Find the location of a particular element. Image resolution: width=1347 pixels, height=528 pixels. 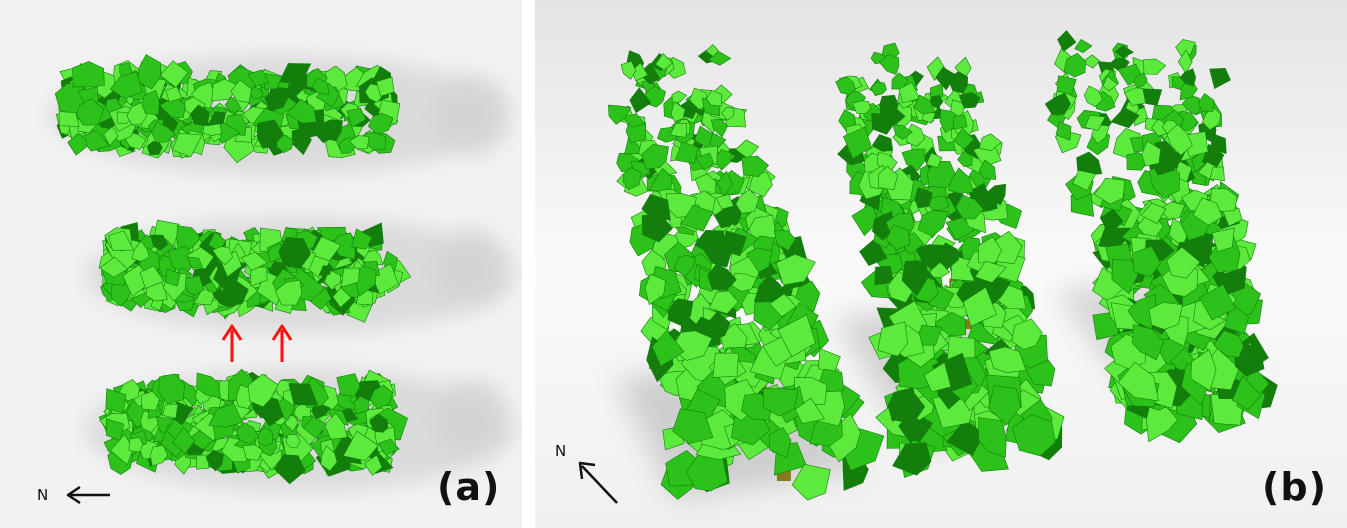

plant-row is located at coordinates (950, 260).